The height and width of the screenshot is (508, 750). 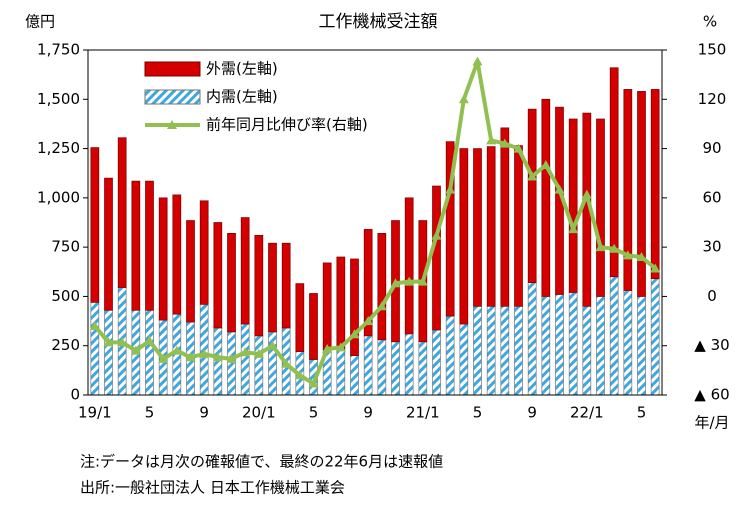 What do you see at coordinates (712, 50) in the screenshot?
I see `y2-tick-label: 150` at bounding box center [712, 50].